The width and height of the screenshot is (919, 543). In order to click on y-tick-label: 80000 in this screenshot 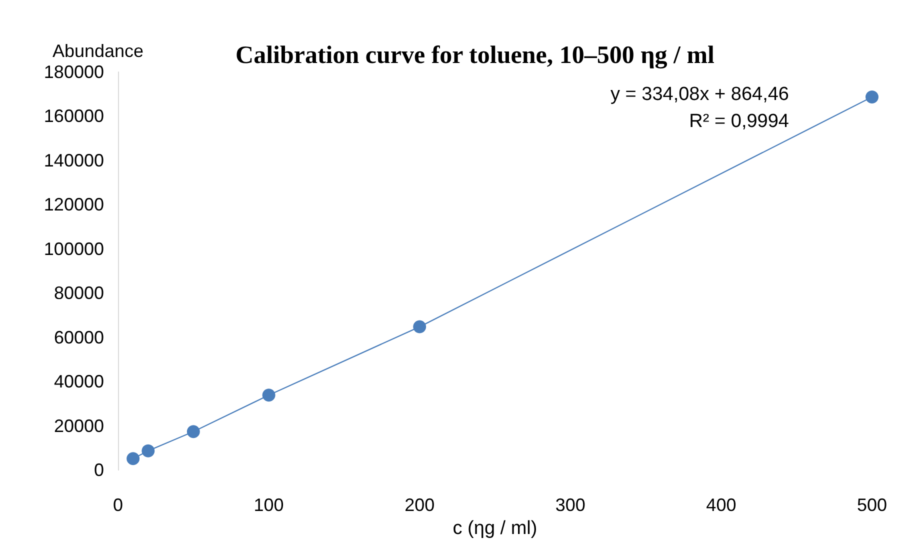, I will do `click(79, 293)`.